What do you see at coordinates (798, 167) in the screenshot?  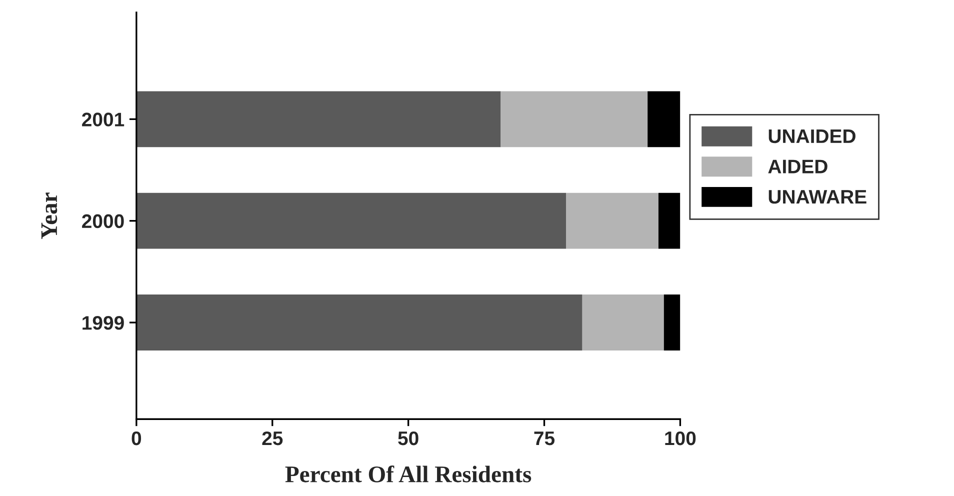 I see `legend-label: AIDED` at bounding box center [798, 167].